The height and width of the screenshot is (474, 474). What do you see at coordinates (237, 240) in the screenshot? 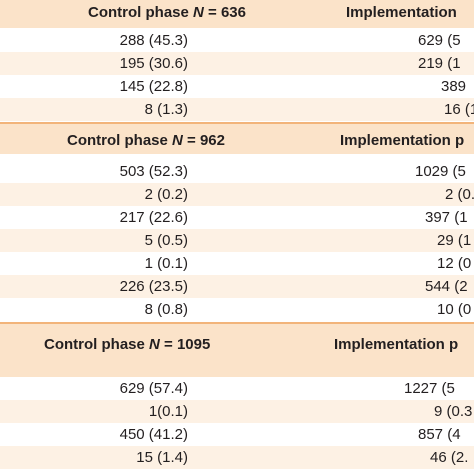
I see `table-row: 5 (0.5) 29 (1` at bounding box center [237, 240].